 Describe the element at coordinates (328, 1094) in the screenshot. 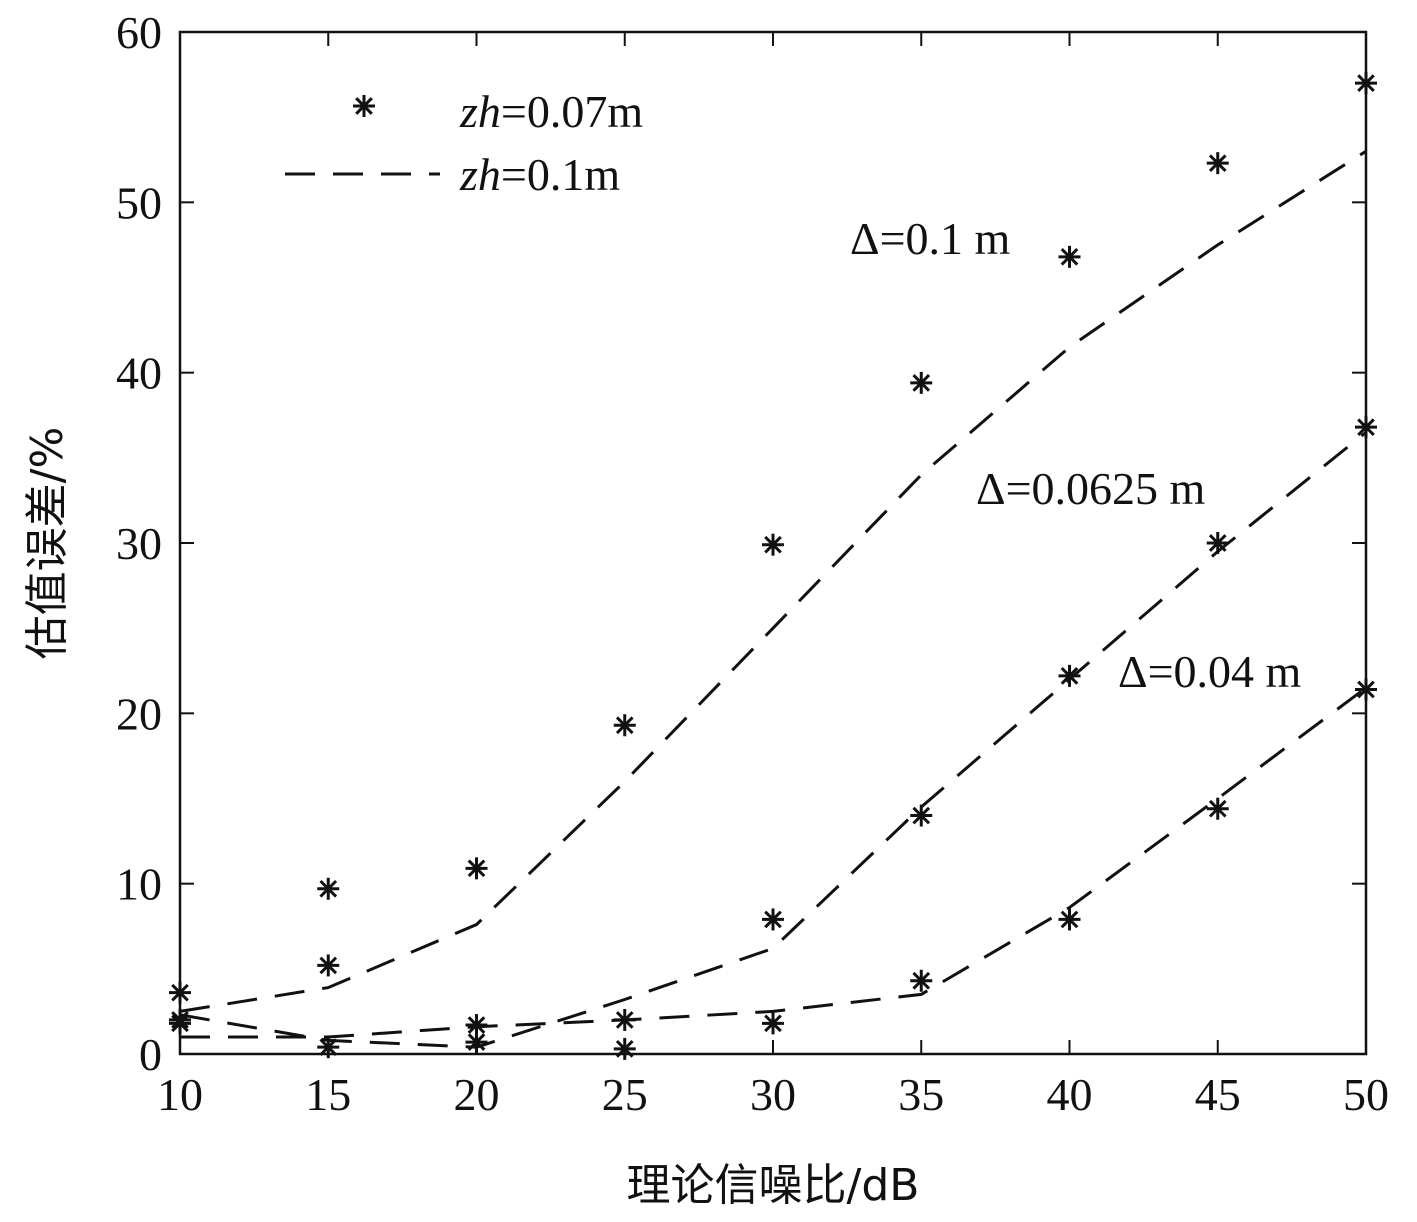

I see `x-tick-label: 15` at that location.